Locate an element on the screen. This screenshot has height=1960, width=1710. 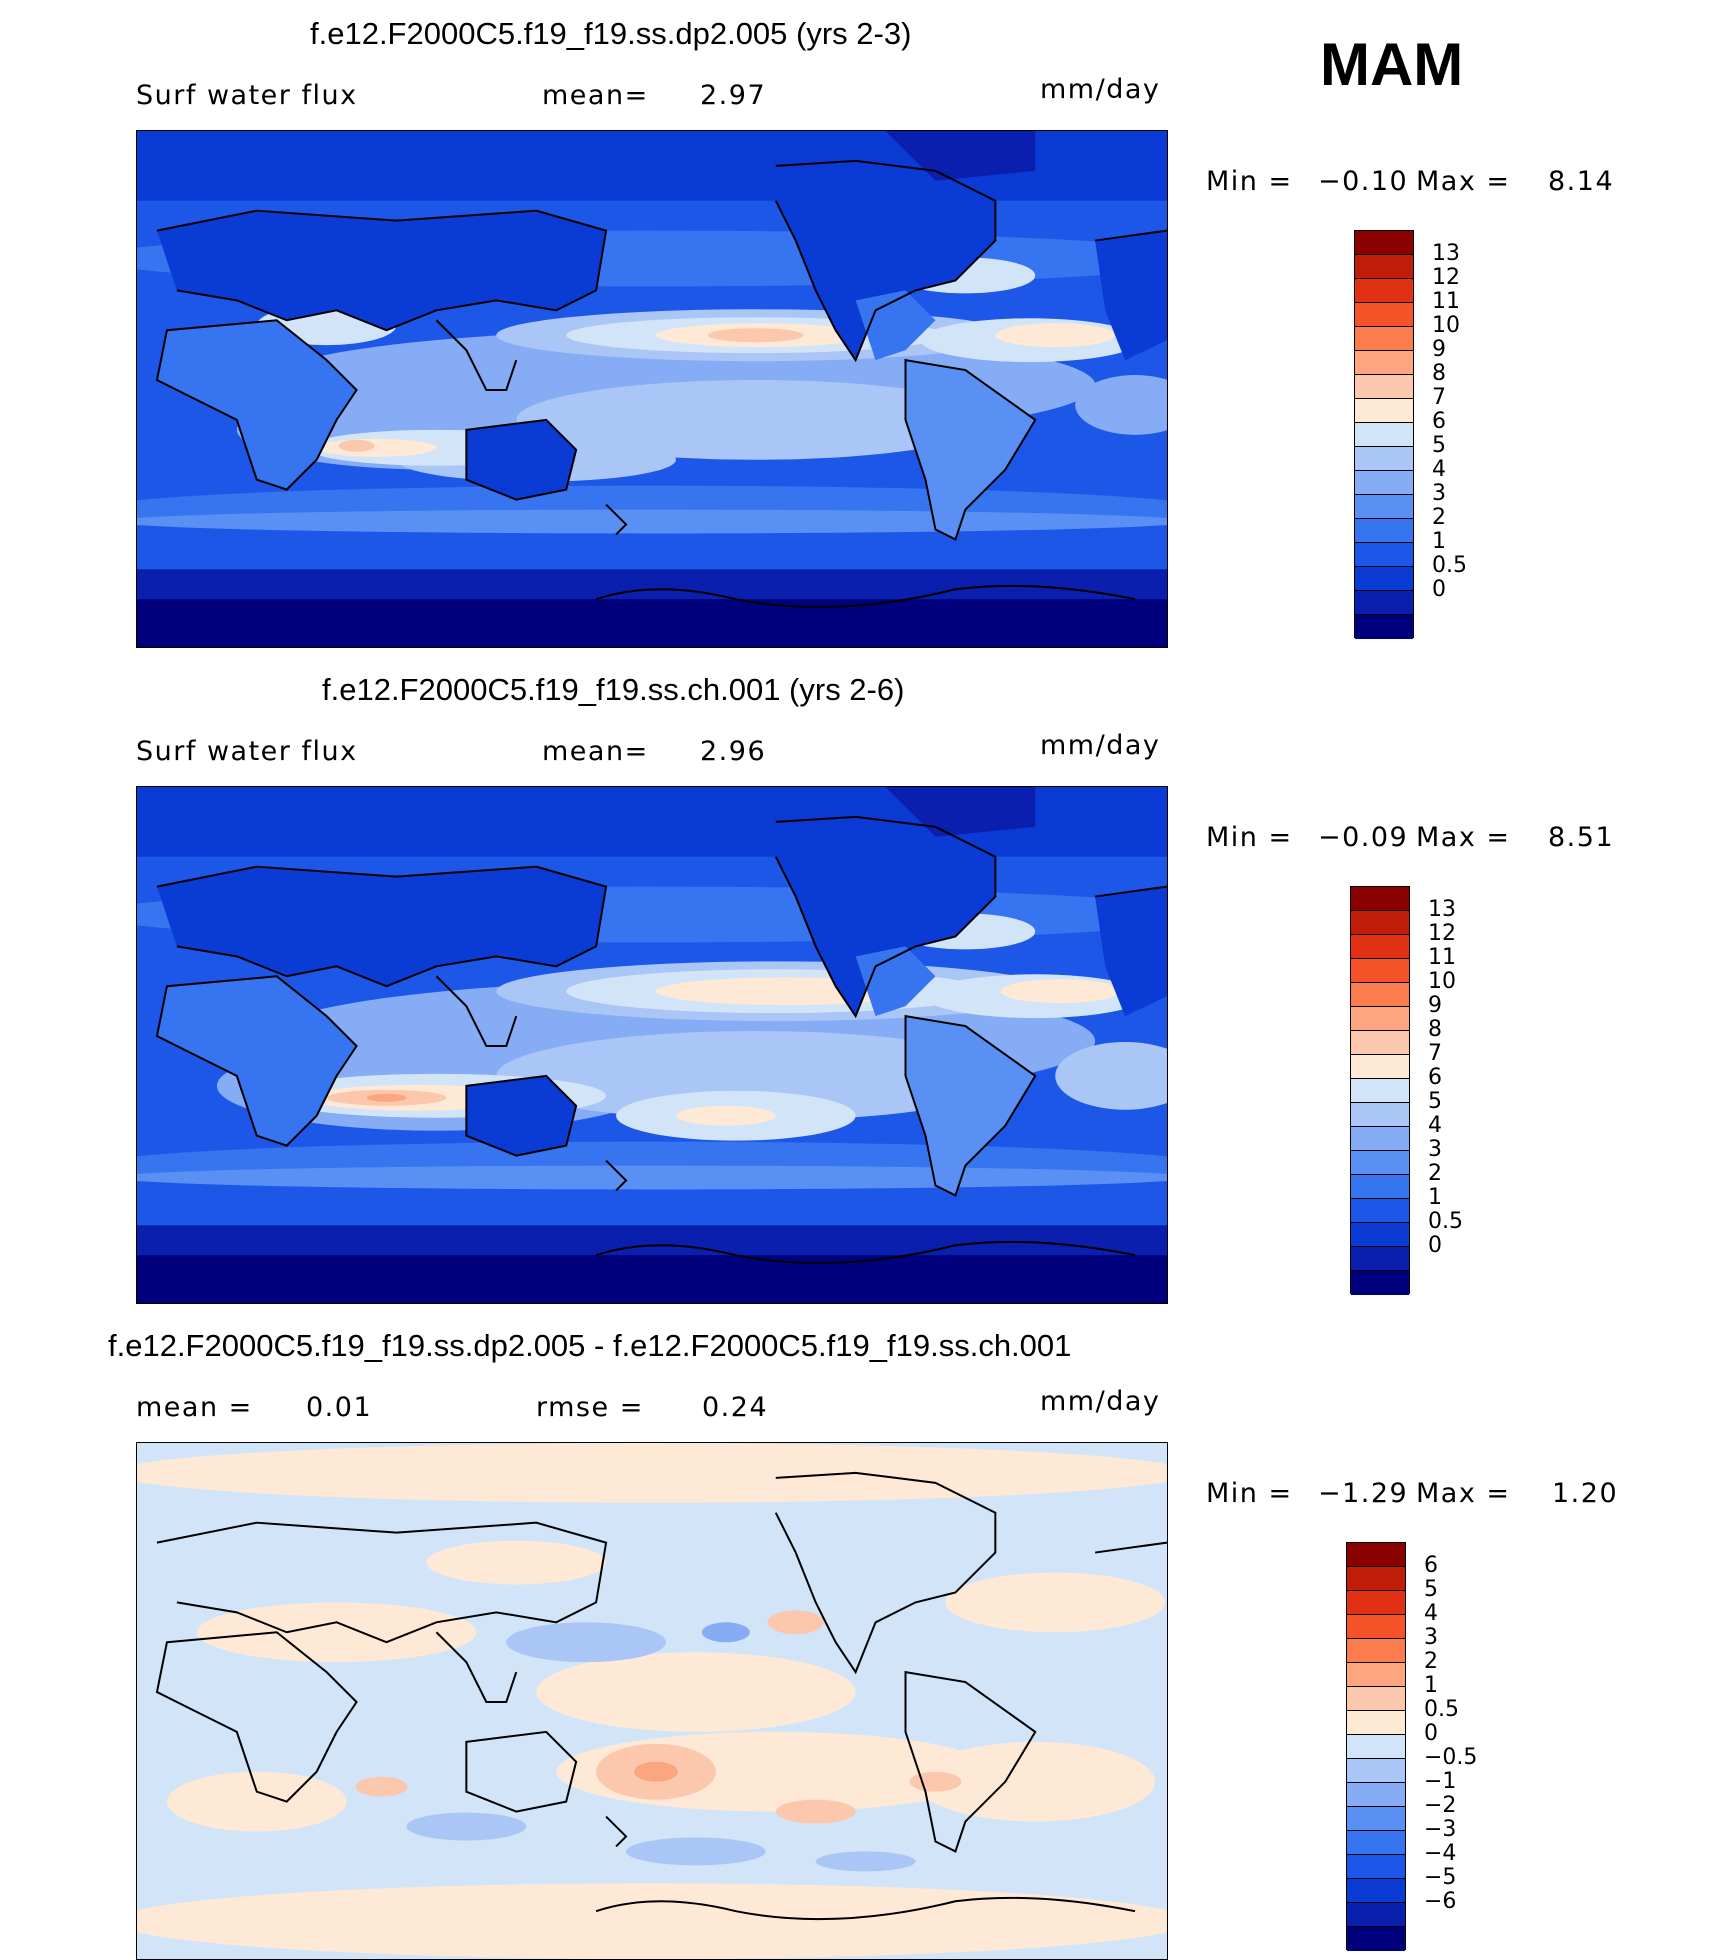
panel-2-min-value: −0.09 is located at coordinates (1363, 837).